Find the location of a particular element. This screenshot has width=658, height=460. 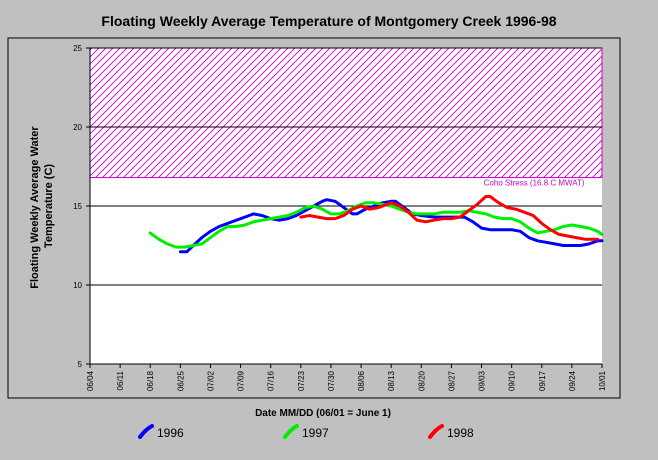

x-tick-label: 07/09 is located at coordinates (241, 380).